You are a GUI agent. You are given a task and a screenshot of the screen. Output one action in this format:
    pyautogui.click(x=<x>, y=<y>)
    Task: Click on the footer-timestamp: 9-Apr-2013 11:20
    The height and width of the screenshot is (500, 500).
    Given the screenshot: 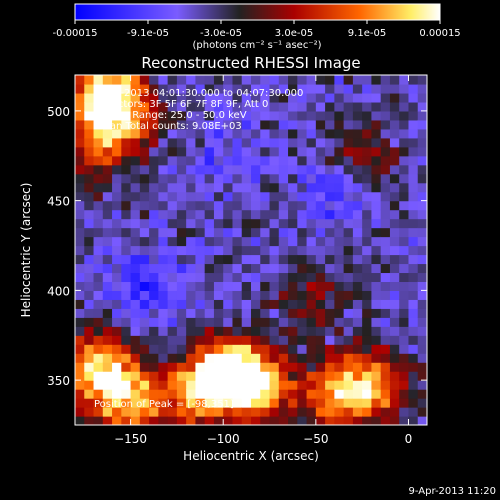 What is the action you would take?
    pyautogui.click(x=452, y=491)
    